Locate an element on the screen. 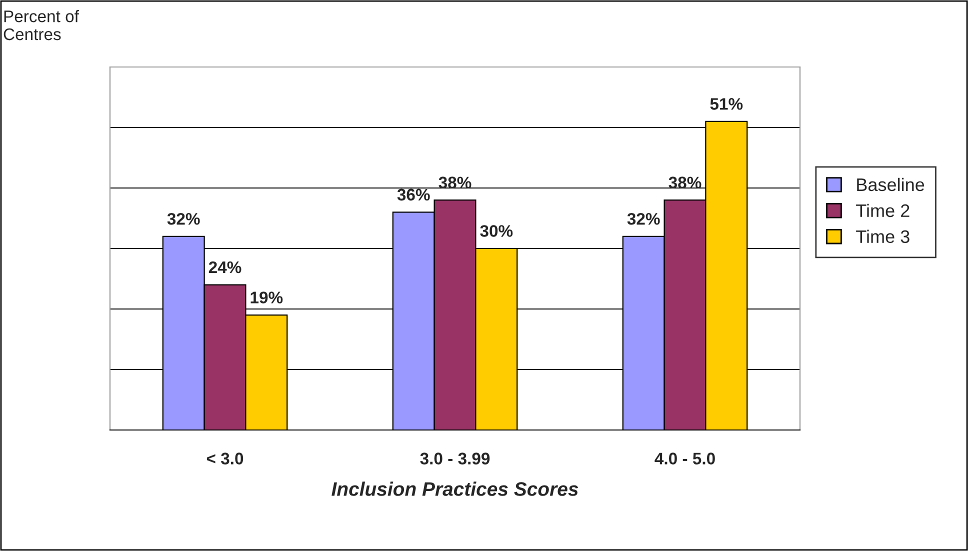 The height and width of the screenshot is (551, 969). x-tick-label: 3.0 - 3.99 is located at coordinates (455, 458).